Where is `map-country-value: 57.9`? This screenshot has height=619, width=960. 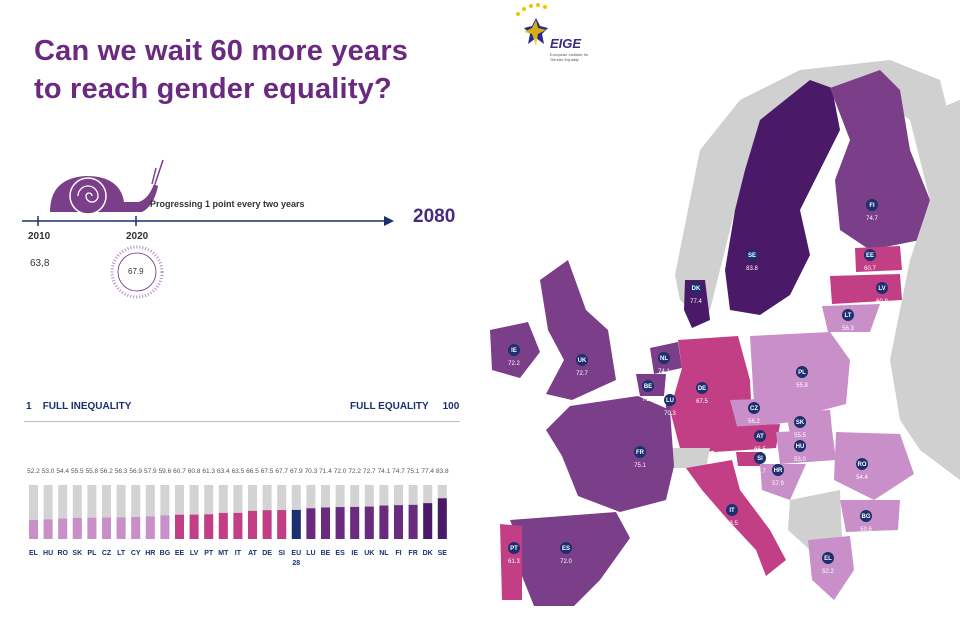
map-country-value: 57.9 is located at coordinates (778, 484).